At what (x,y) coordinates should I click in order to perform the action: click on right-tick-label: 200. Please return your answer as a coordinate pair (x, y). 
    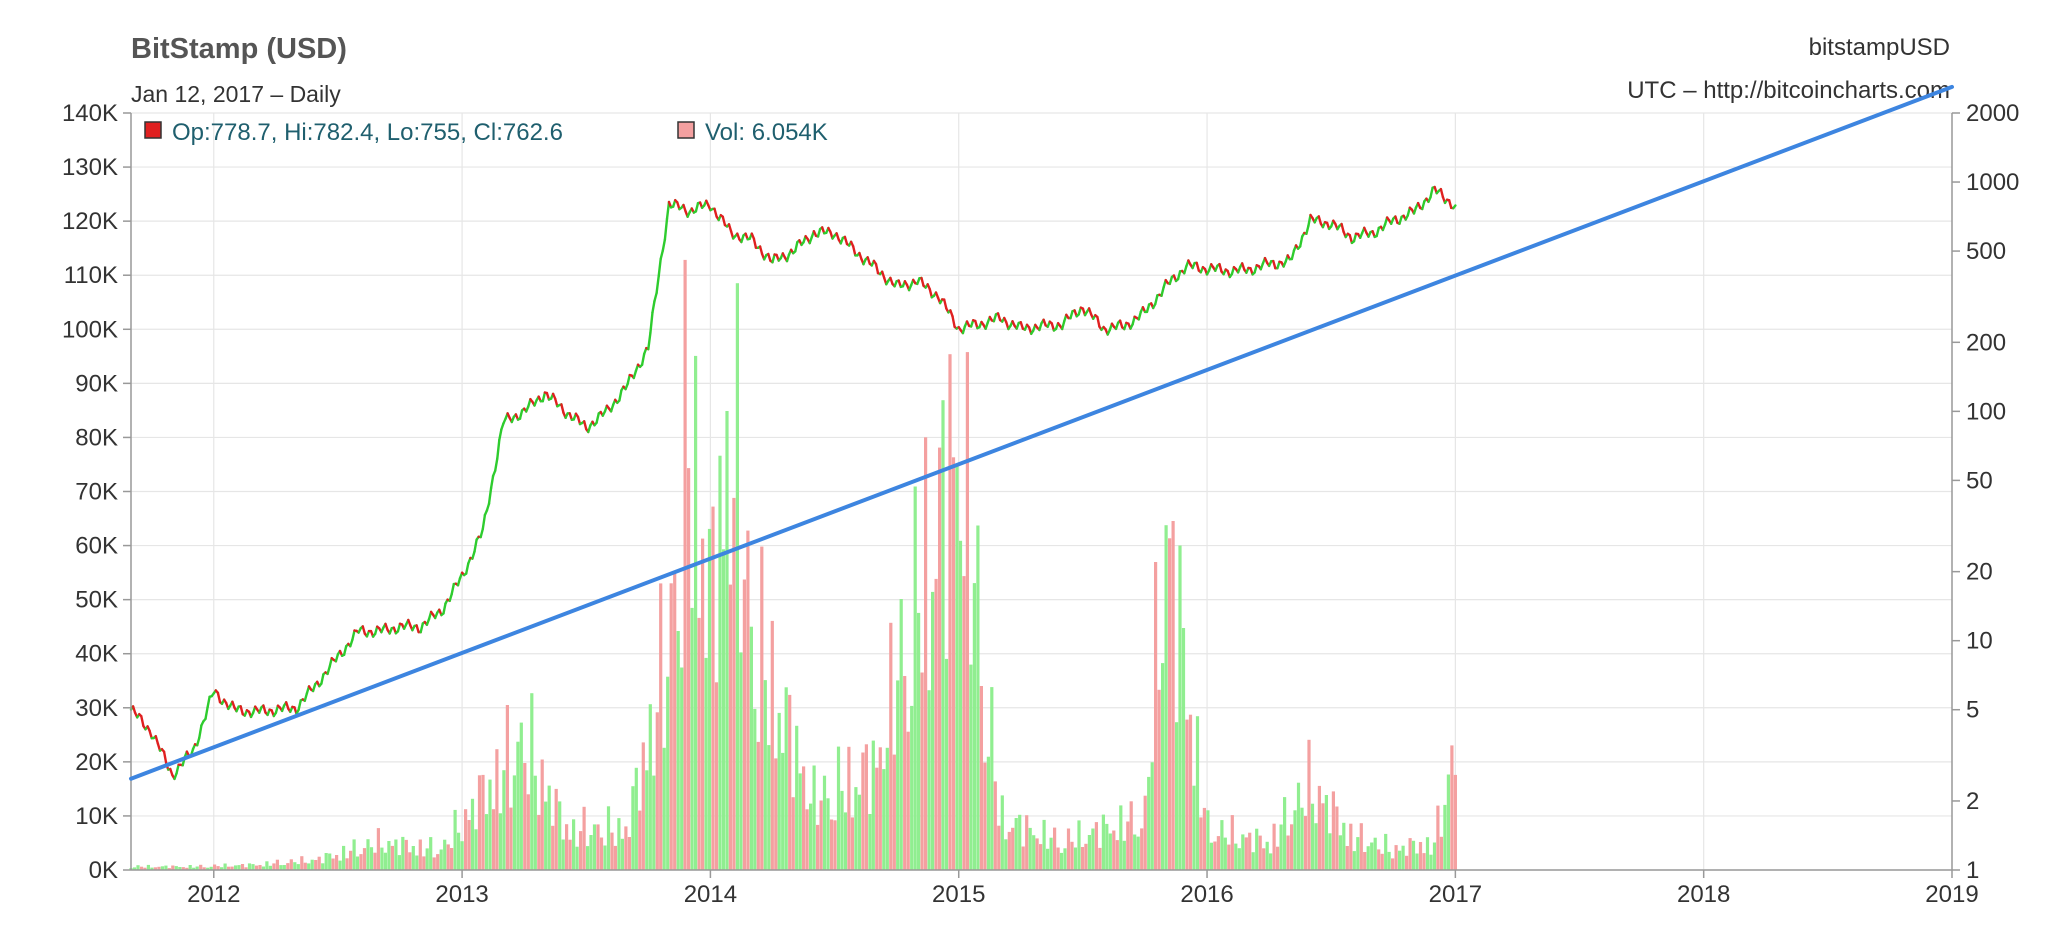
    Looking at the image, I should click on (1986, 342).